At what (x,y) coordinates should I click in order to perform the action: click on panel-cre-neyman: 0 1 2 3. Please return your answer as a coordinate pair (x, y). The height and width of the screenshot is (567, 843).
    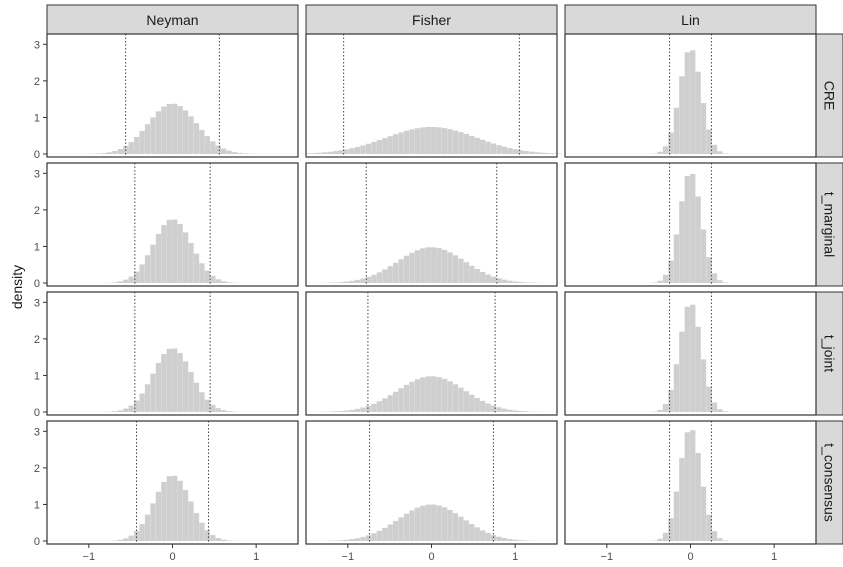
    Looking at the image, I should click on (168, 97).